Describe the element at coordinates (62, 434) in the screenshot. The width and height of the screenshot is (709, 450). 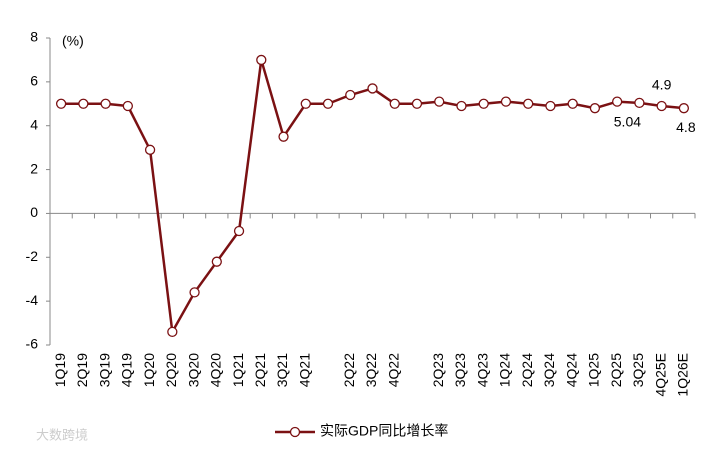
I see `watermark: 大数跨境` at that location.